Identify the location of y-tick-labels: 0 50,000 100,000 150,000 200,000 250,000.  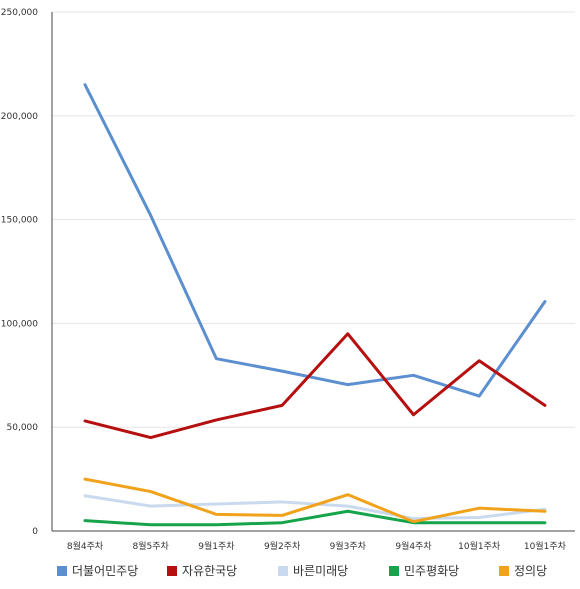
(19, 272).